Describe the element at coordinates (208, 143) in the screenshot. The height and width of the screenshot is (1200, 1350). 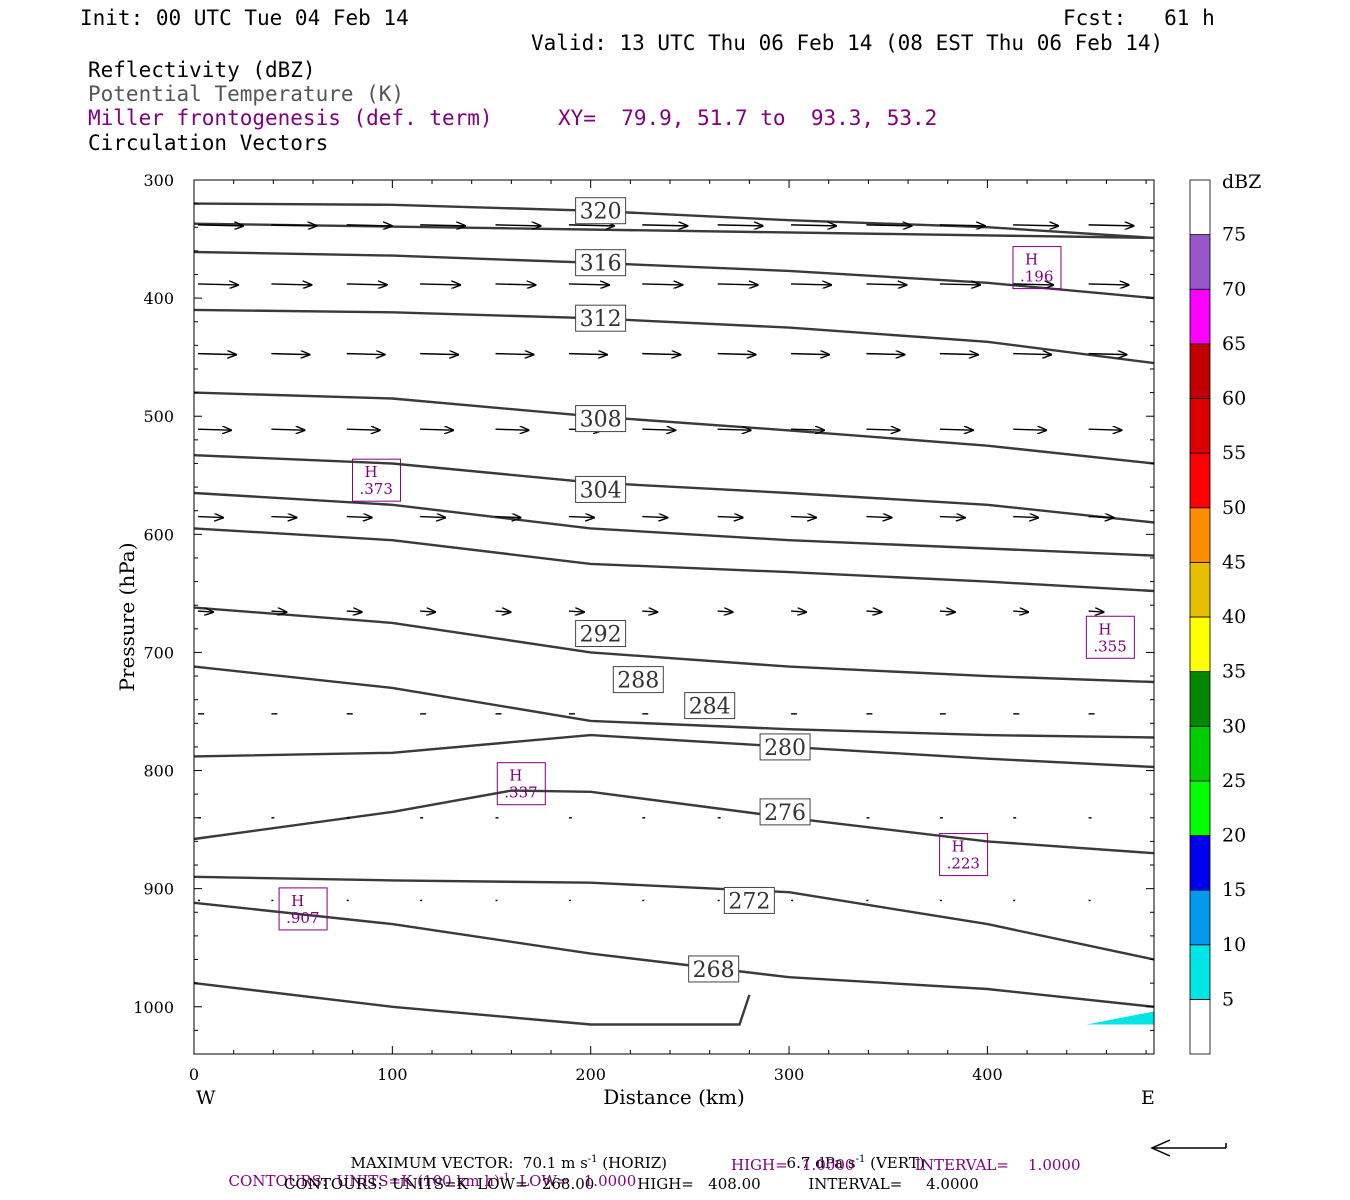
I see `field-circulation-vectors: Circulation Vectors` at that location.